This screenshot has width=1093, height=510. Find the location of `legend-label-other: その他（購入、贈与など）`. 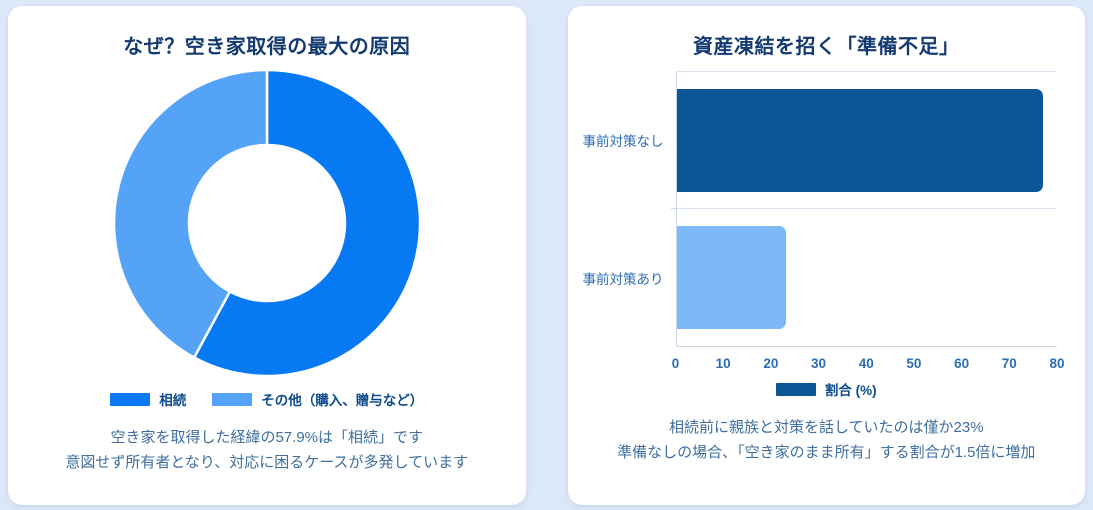

legend-label-other: その他（購入、贈与など） is located at coordinates (342, 400).